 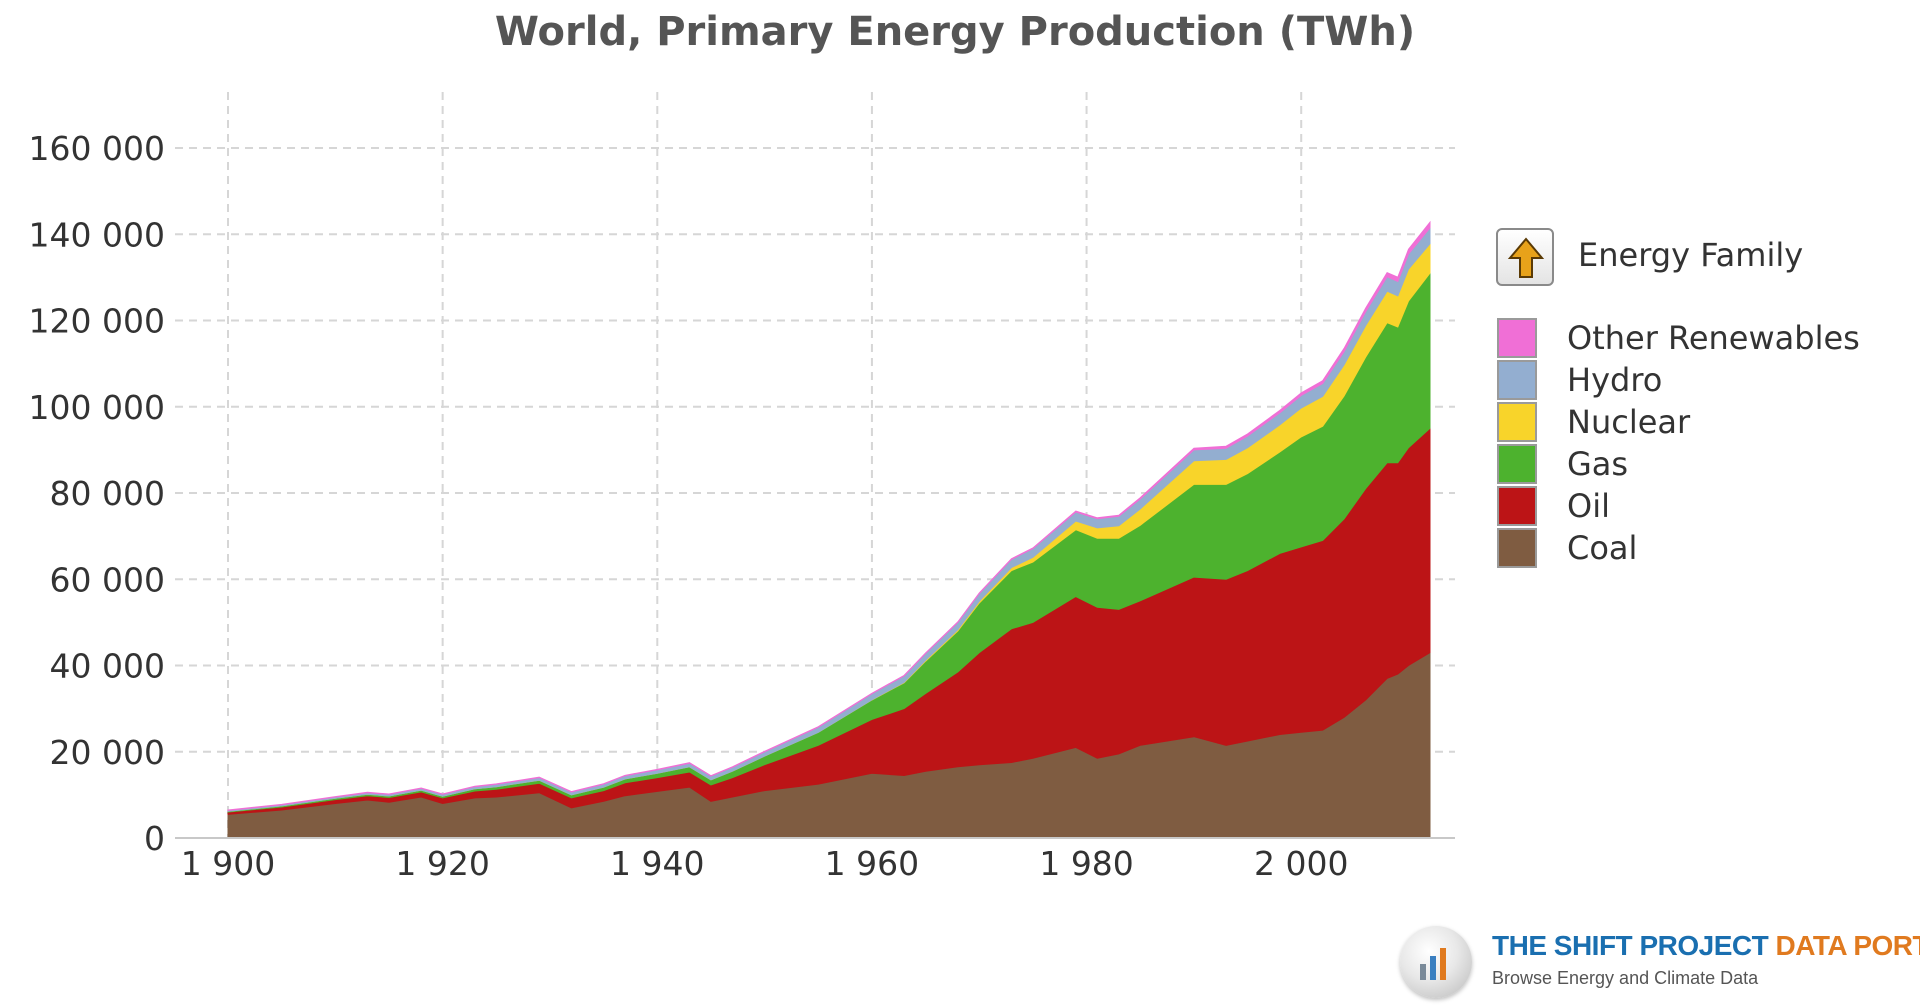 What do you see at coordinates (107, 579) in the screenshot?
I see `y-tick-label: 60 000` at bounding box center [107, 579].